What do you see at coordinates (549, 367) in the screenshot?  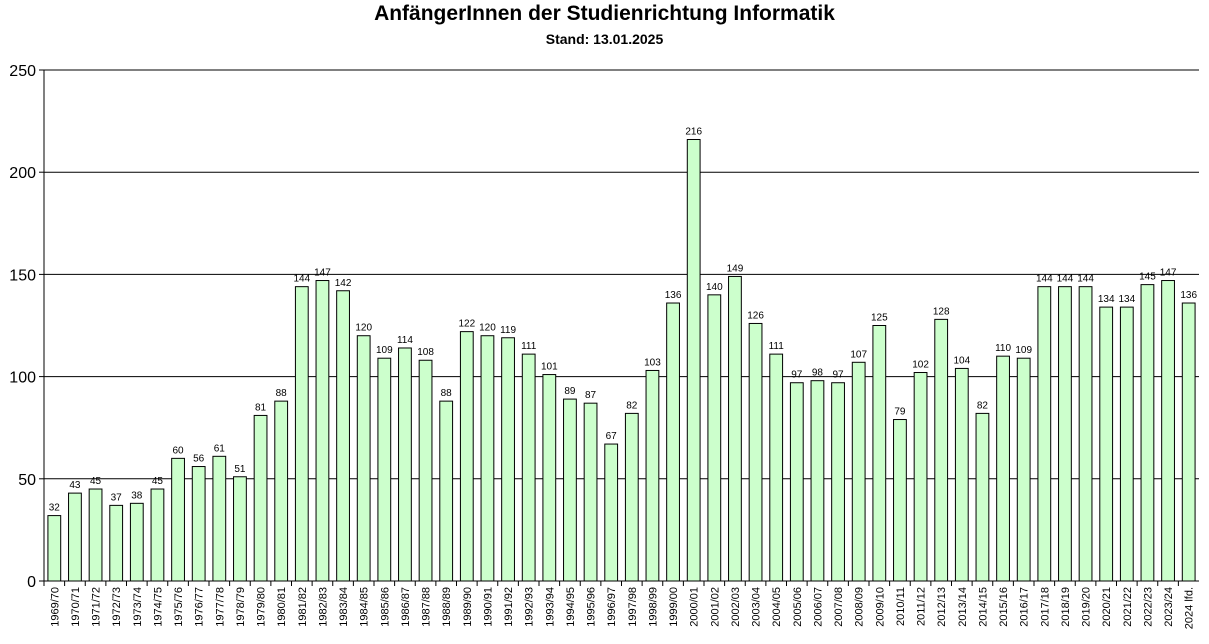 I see `data-label: 101` at bounding box center [549, 367].